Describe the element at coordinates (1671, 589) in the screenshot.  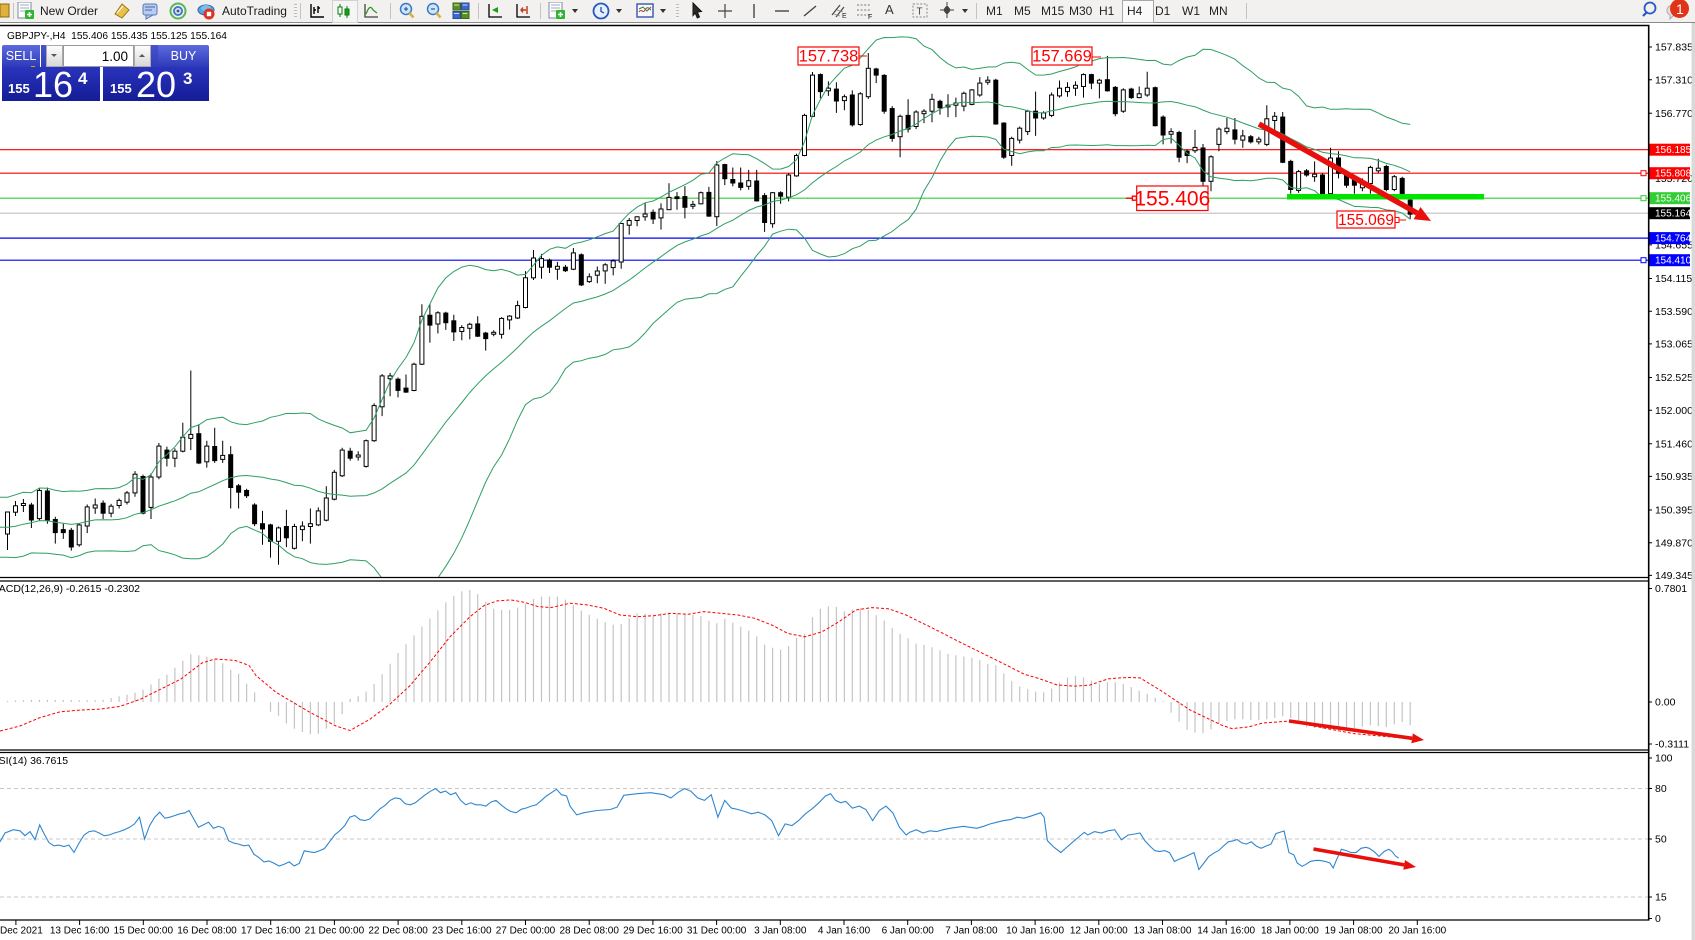
I see `svg-text: 0.7801` at that location.